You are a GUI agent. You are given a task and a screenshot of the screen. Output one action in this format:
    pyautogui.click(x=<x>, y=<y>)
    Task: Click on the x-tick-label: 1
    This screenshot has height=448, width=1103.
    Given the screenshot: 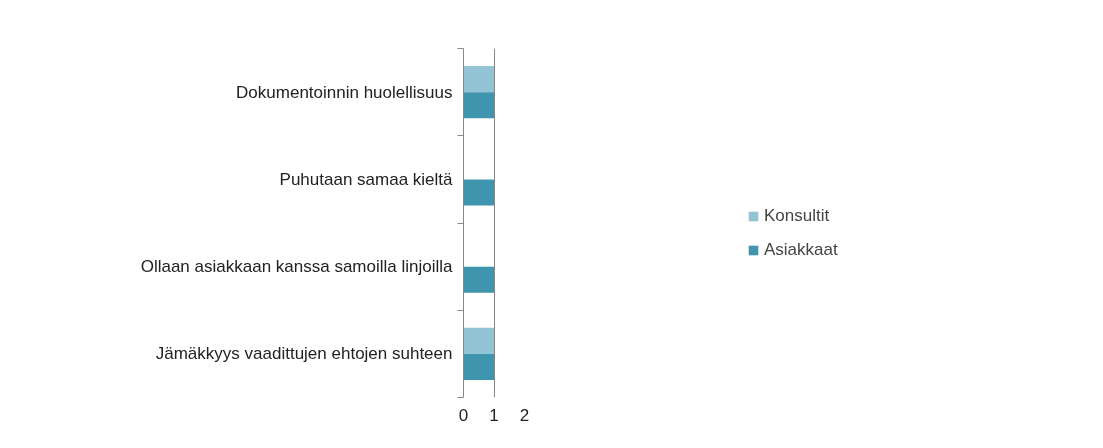 What is the action you would take?
    pyautogui.click(x=494, y=415)
    